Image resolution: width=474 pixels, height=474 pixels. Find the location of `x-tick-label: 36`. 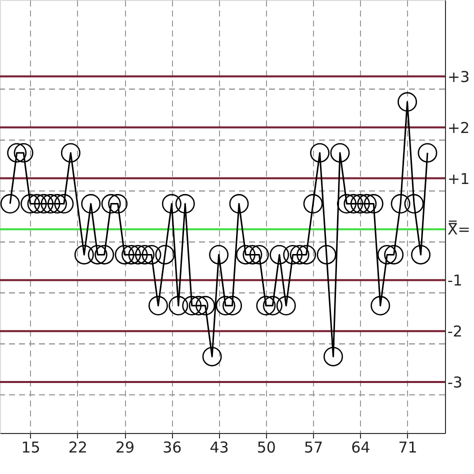

x-tick-label: 36 is located at coordinates (172, 447).